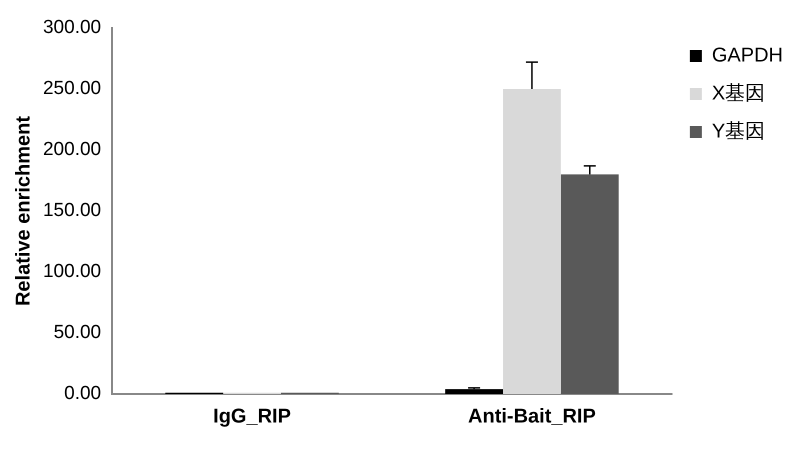  What do you see at coordinates (72, 211) in the screenshot?
I see `y-tick-label: 150.00` at bounding box center [72, 211].